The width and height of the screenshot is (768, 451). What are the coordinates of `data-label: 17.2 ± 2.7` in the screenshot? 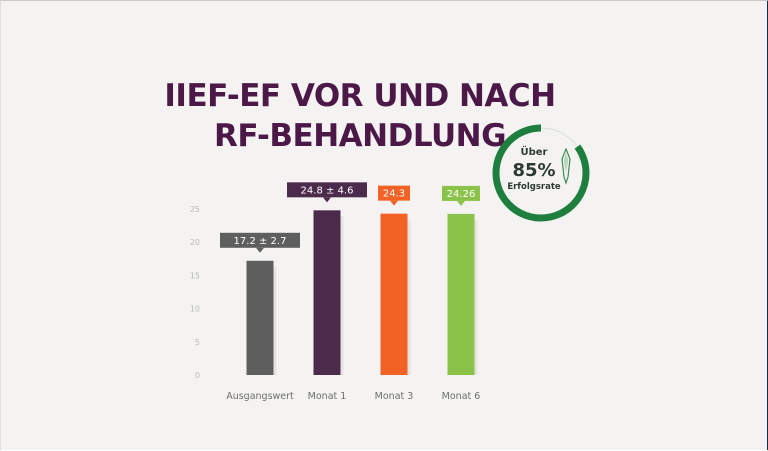 It's located at (260, 241).